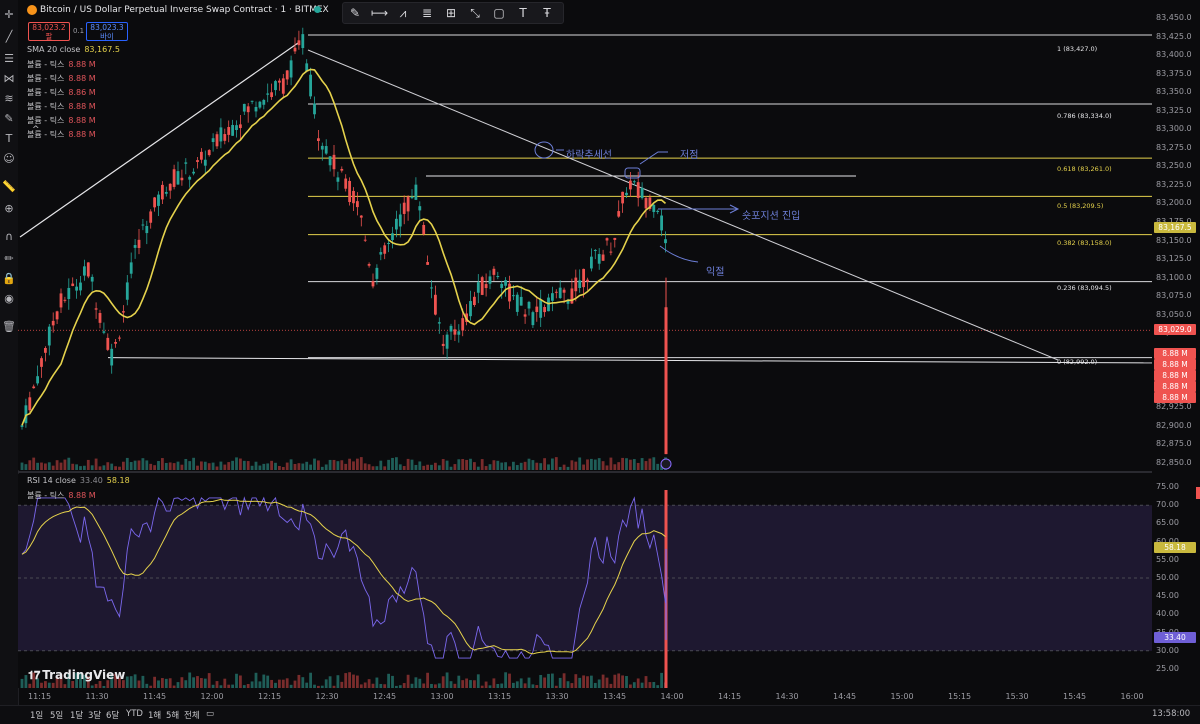  Describe the element at coordinates (36, 130) in the screenshot. I see `collapse-legend-icon: ^` at that location.